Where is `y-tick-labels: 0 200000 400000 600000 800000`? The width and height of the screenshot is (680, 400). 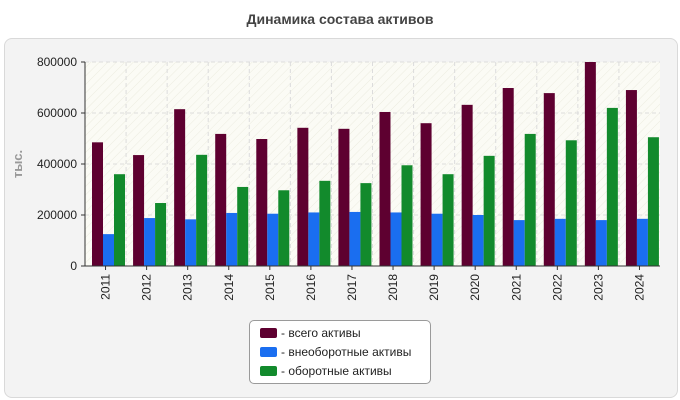 y-tick-labels: 0 200000 400000 600000 800000 is located at coordinates (61, 164).